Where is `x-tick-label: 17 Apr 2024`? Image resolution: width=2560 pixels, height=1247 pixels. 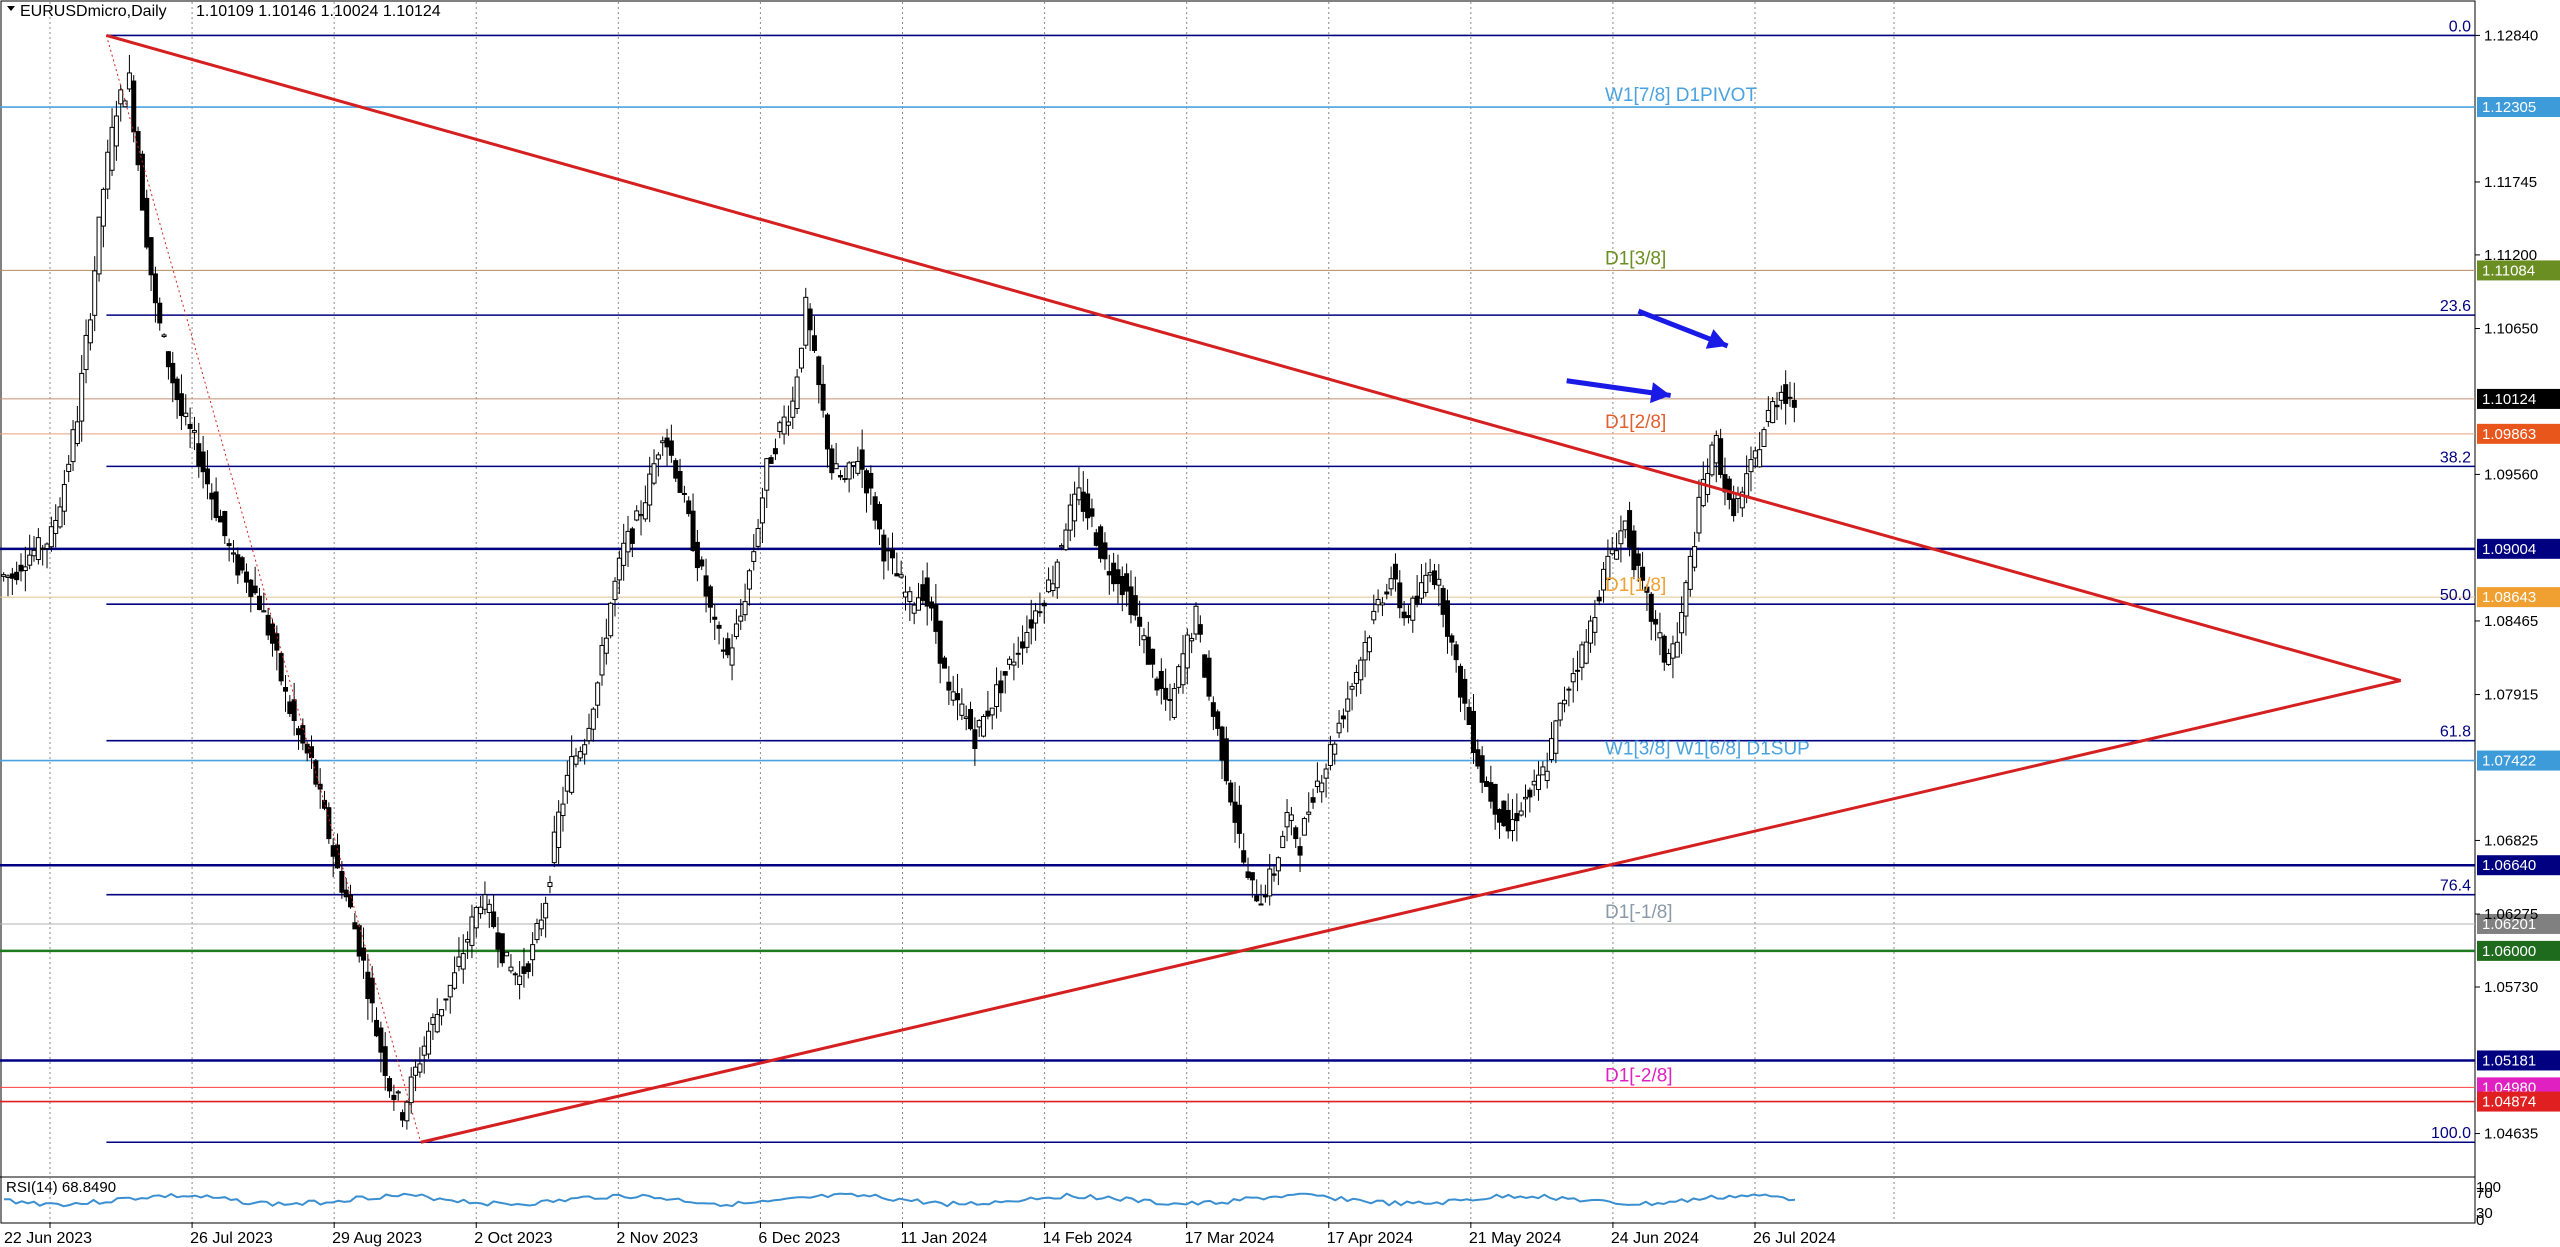 x-tick-label: 17 Apr 2024 is located at coordinates (1370, 1238).